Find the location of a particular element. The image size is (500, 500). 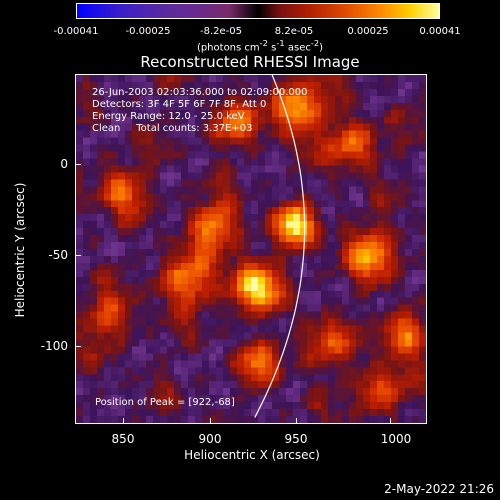

plot-title: Reconstructed RHESSI Image is located at coordinates (250, 62).